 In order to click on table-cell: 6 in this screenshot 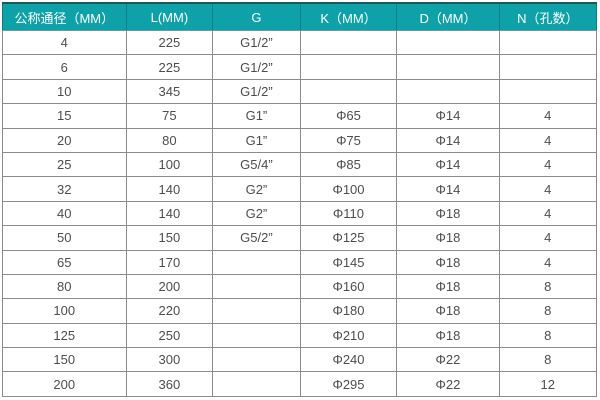, I will do `click(64, 67)`.